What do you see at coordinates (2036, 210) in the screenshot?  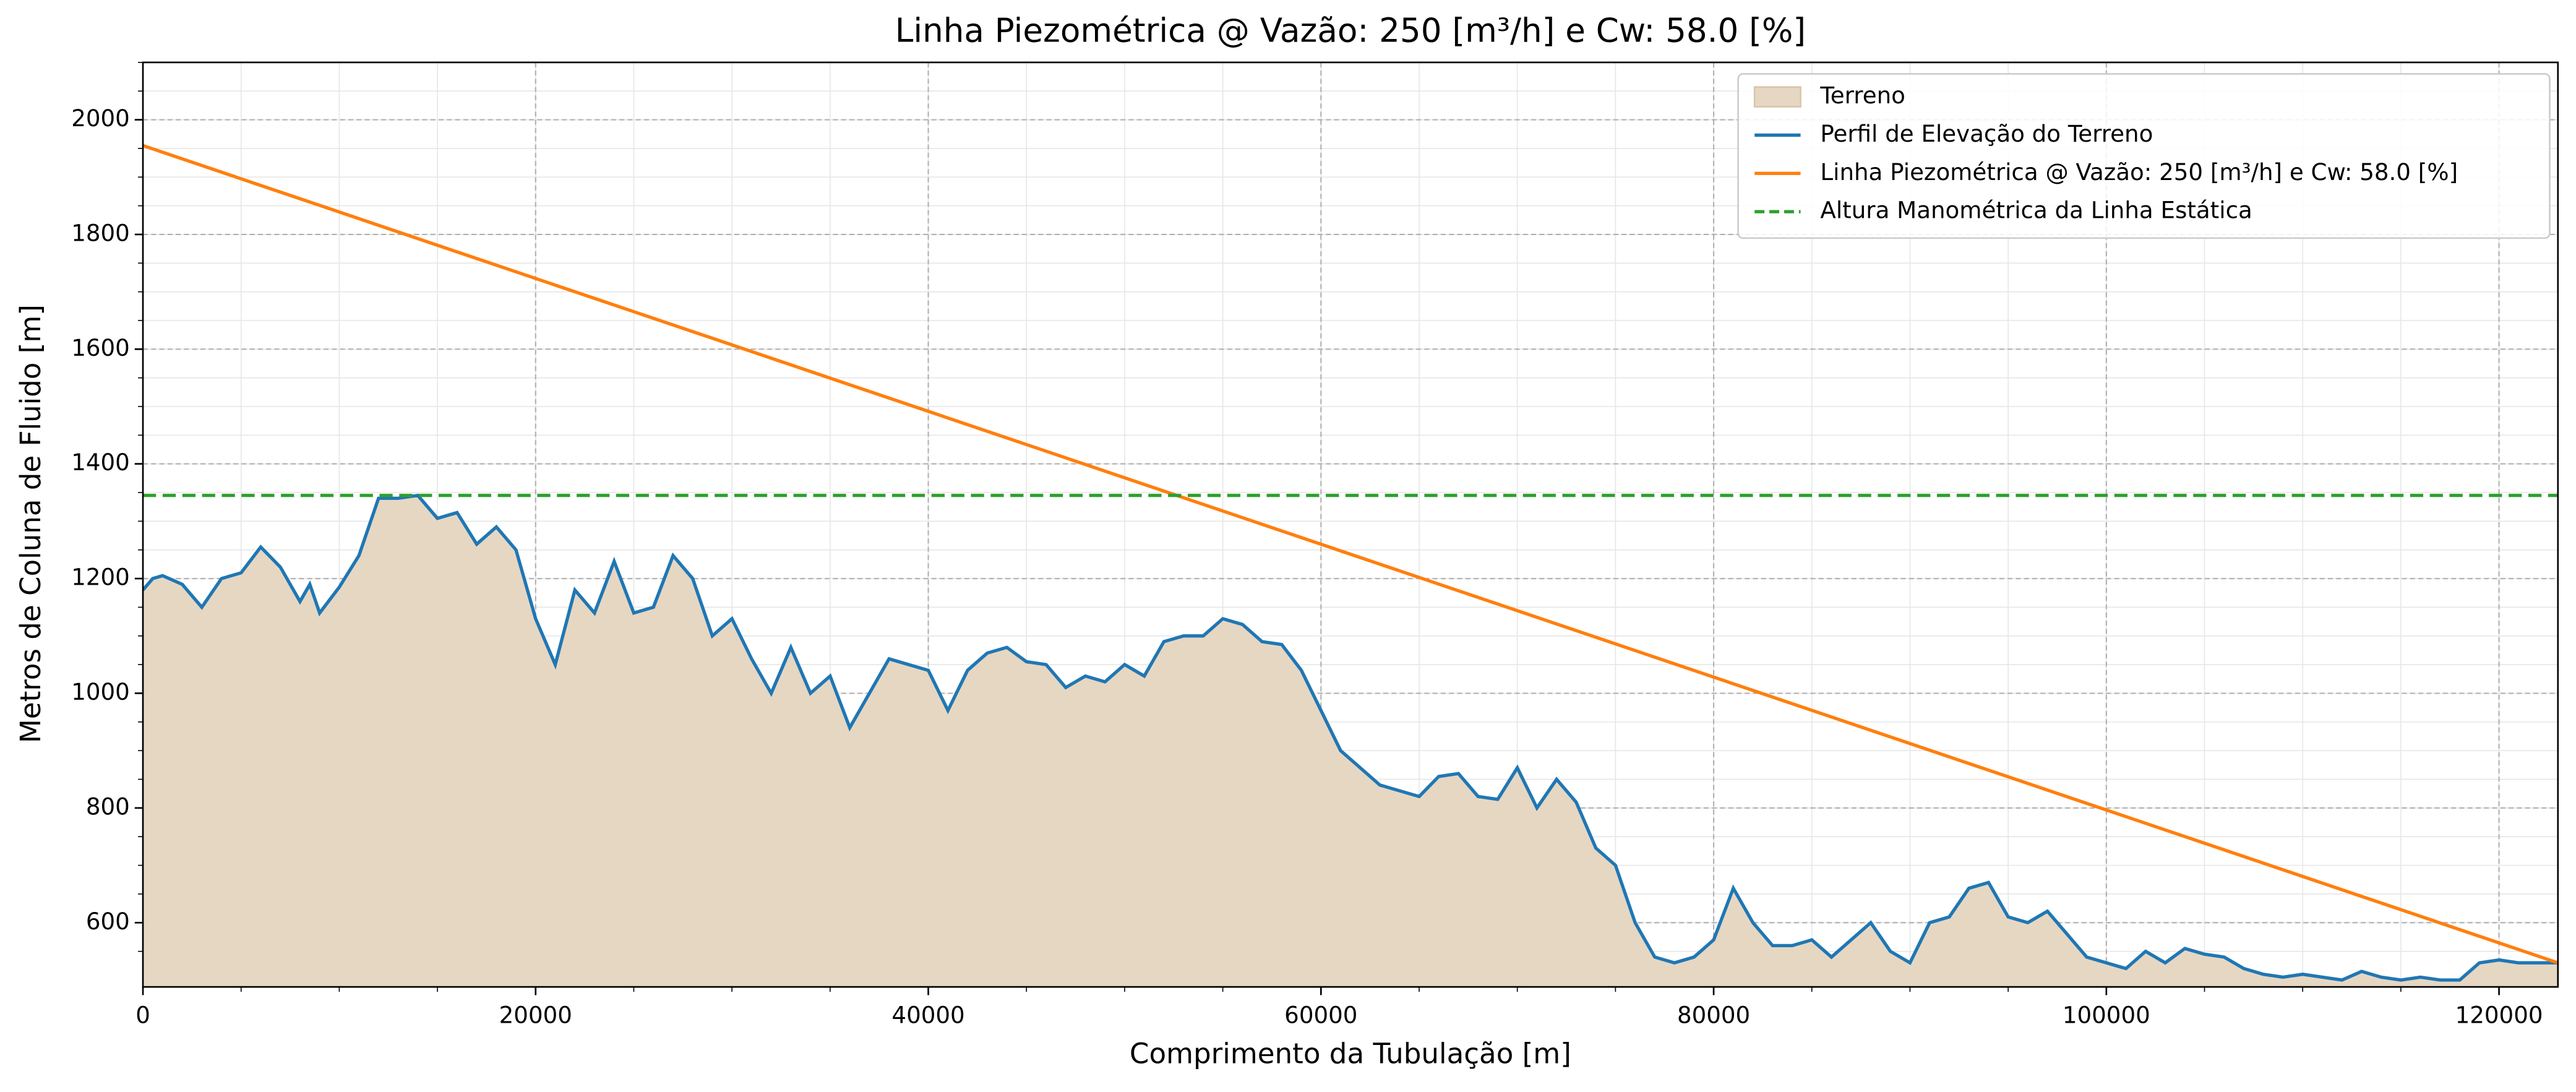 I see `legend-label: Altura Manométrica da Linha Estática` at bounding box center [2036, 210].